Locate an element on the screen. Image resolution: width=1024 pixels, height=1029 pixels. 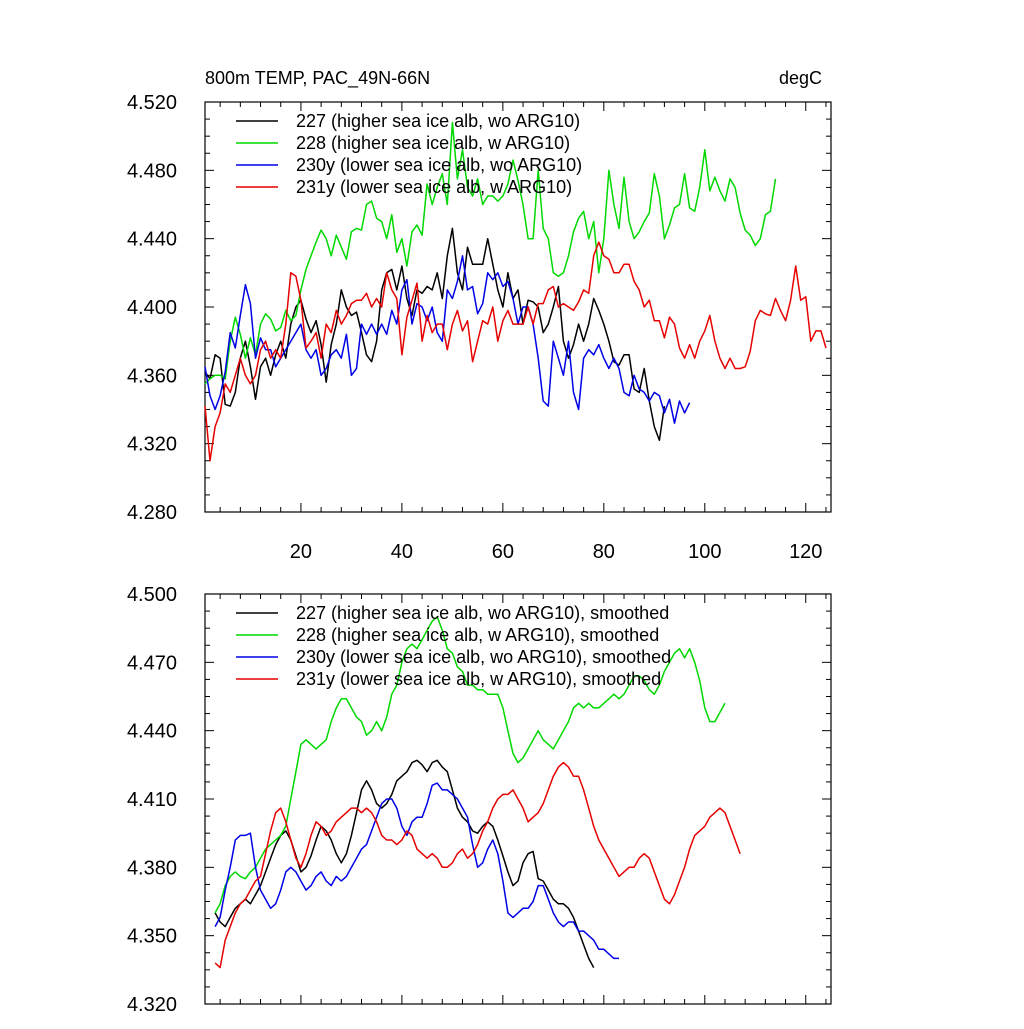
y-tick-label: 4.280 is located at coordinates (152, 513).